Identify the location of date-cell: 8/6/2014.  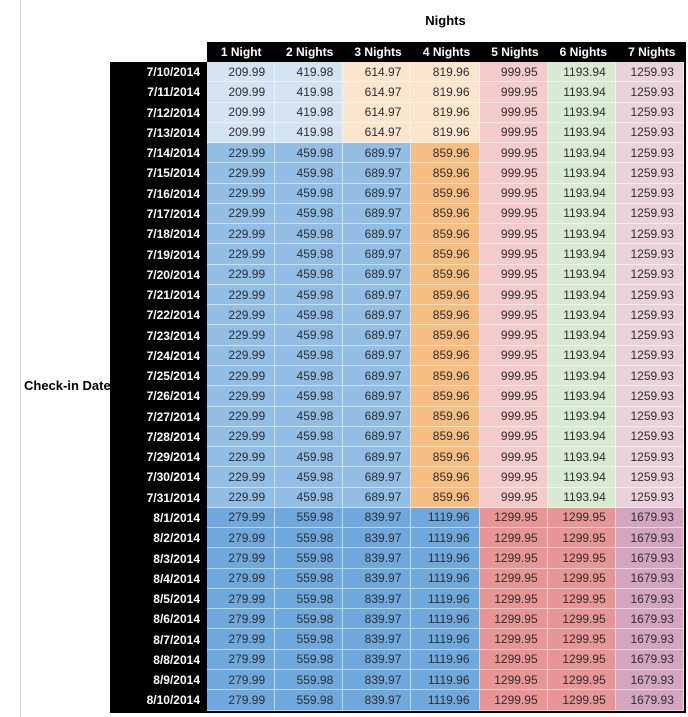
(158, 619).